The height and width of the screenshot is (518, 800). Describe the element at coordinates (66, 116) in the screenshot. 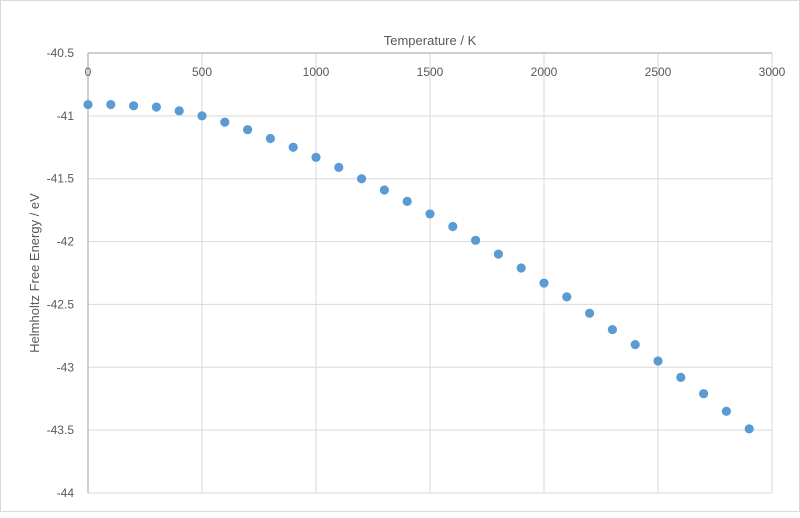

I see `y-tick-label: -41` at that location.